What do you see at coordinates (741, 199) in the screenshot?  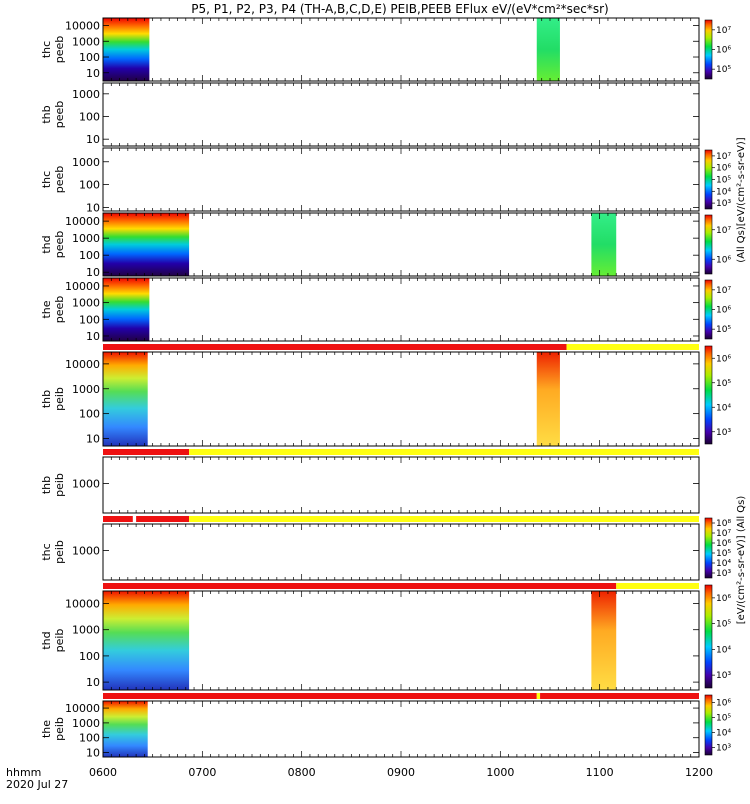 I see `colorbar-title-peeb: (All Qs)[eV/(cm²-s-sr-eV)]` at bounding box center [741, 199].